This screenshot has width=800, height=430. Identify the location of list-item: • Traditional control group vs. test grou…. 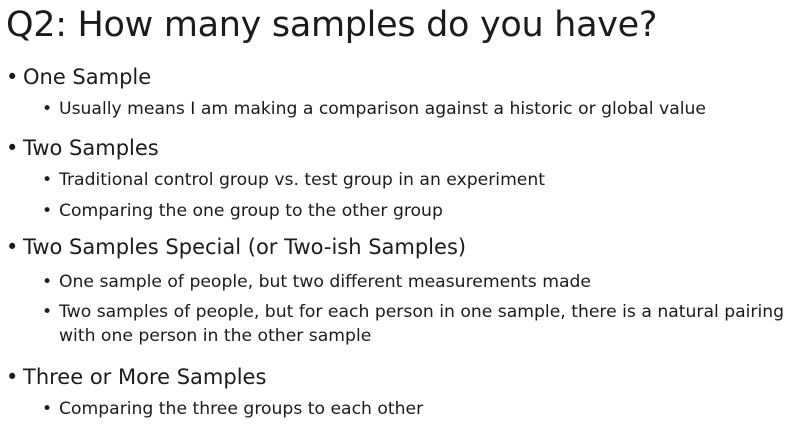
(418, 180).